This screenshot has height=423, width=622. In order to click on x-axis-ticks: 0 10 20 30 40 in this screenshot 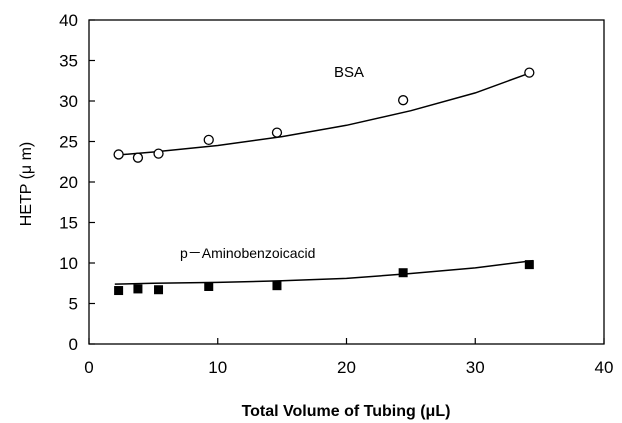, I will do `click(348, 357)`.